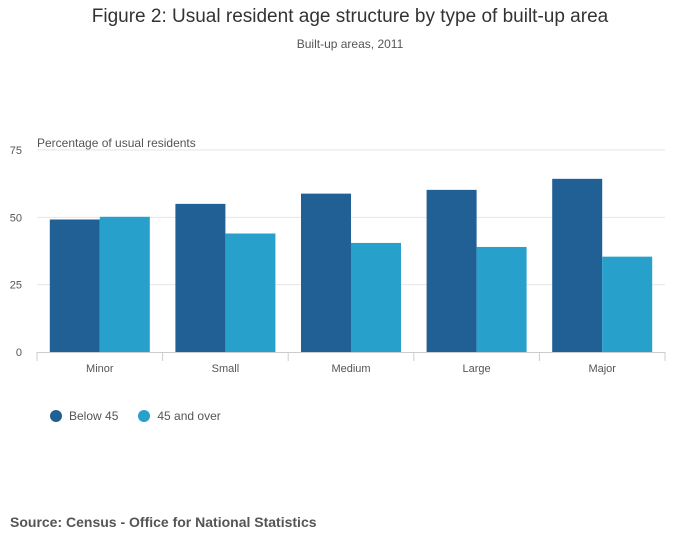 The width and height of the screenshot is (700, 549). What do you see at coordinates (189, 416) in the screenshot?
I see `legend-label-45-and-over: 45 and over` at bounding box center [189, 416].